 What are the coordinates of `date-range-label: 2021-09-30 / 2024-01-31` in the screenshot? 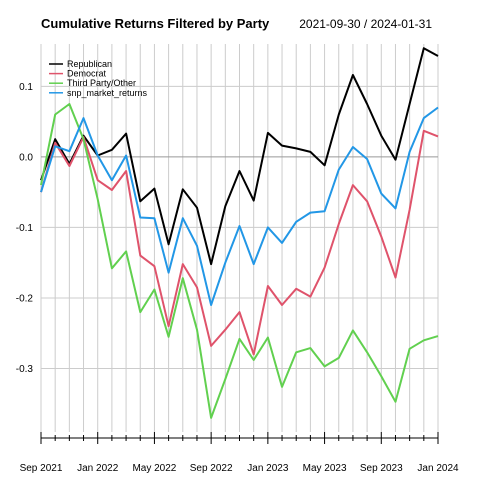 It's located at (365, 24).